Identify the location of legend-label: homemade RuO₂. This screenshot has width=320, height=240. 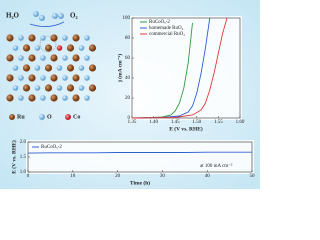
(166, 28).